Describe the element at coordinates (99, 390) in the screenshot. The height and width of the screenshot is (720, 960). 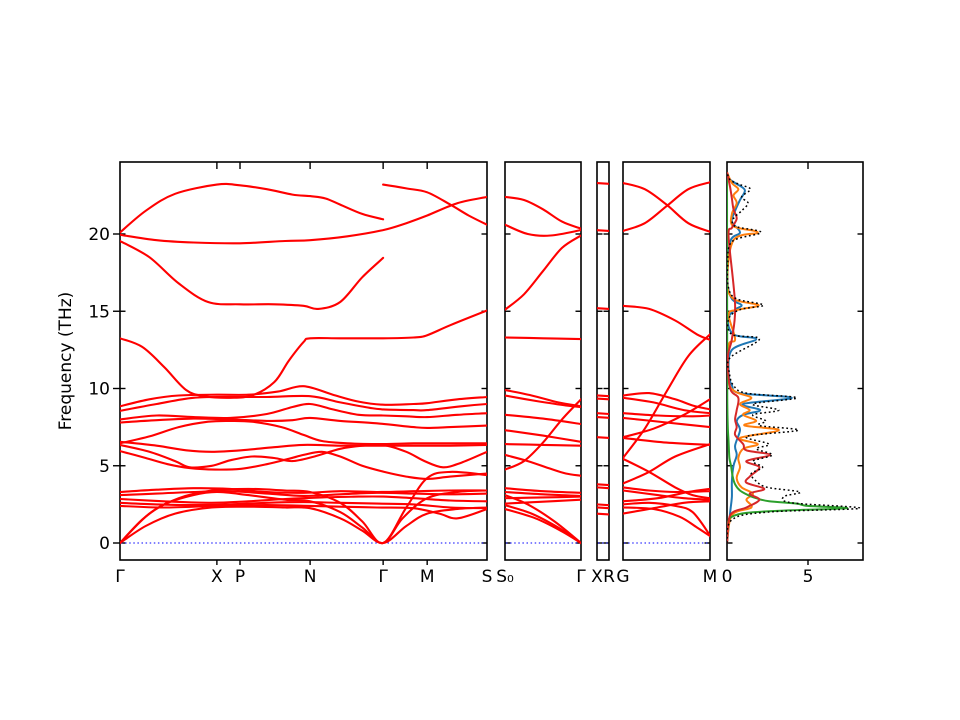
I see `y-tick-label: 10` at that location.